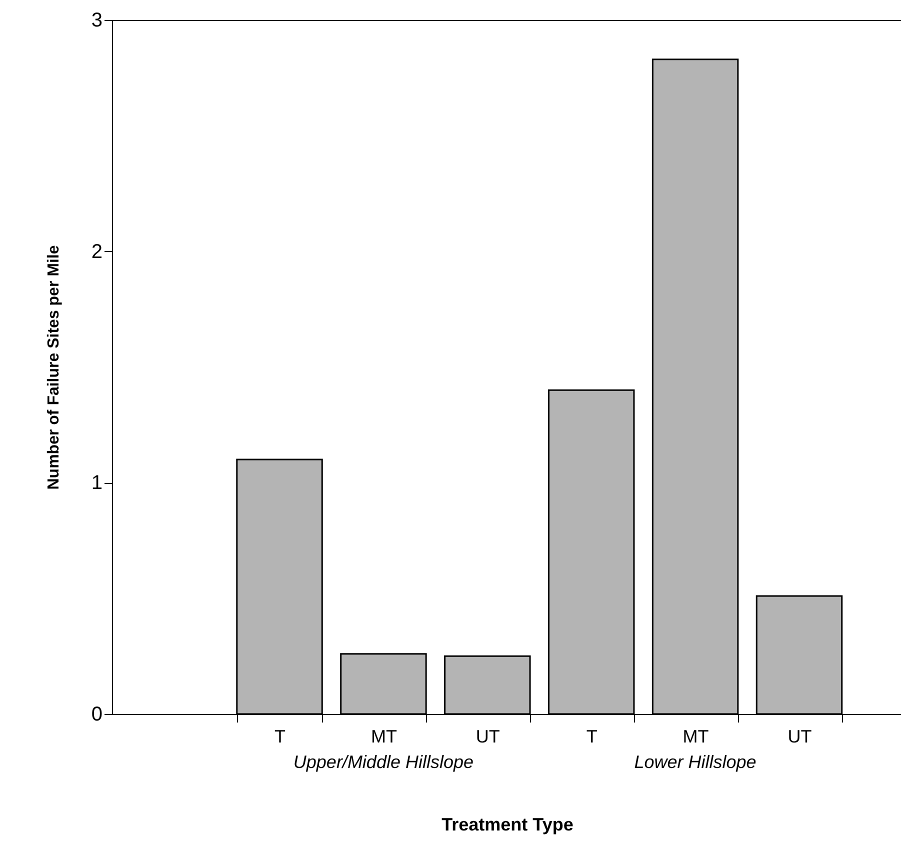 This screenshot has width=901, height=868. I want to click on y-axis-title: Number of Failure Sites per Mile, so click(53, 367).